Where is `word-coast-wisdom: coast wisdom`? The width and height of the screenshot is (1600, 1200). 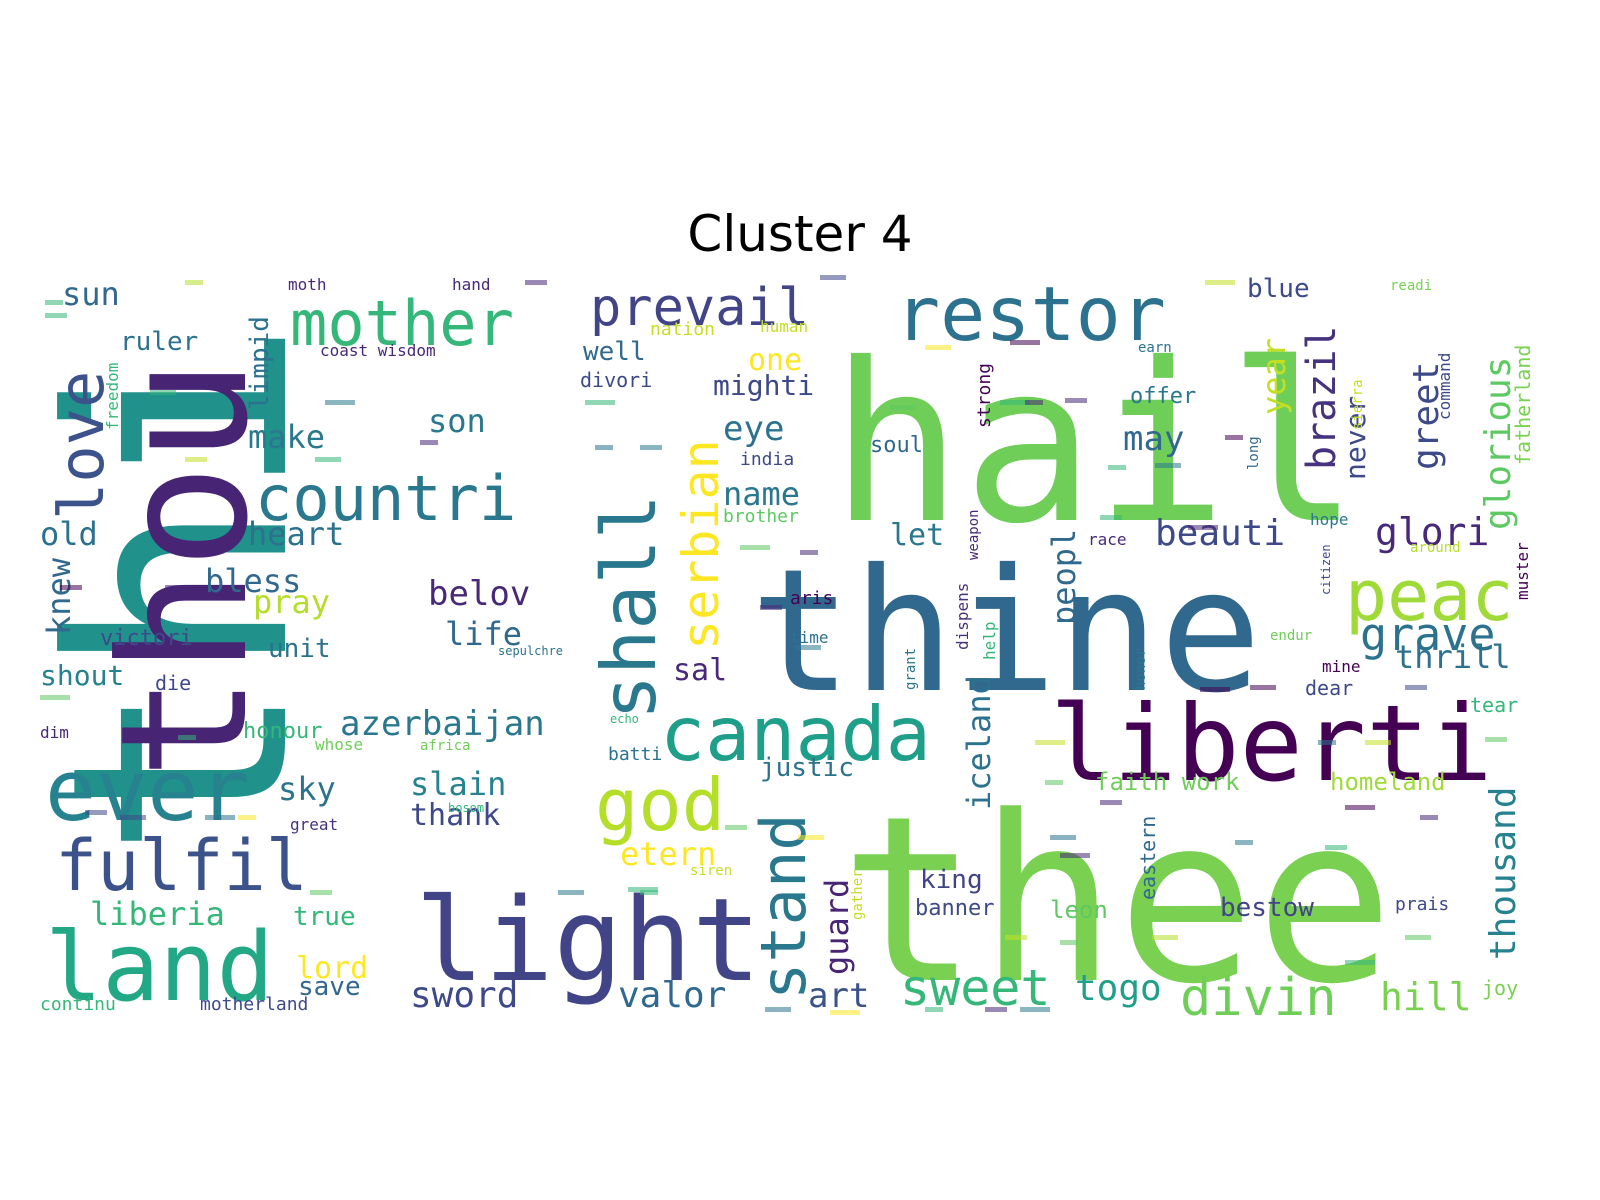
word-coast-wisdom: coast wisdom is located at coordinates (378, 350).